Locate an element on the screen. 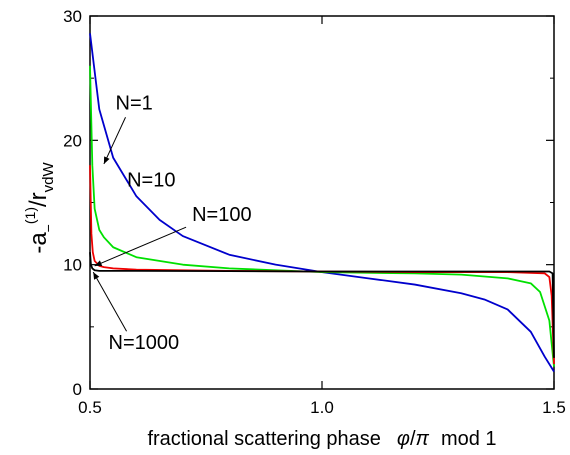  x-label-slash: / is located at coordinates (413, 439).